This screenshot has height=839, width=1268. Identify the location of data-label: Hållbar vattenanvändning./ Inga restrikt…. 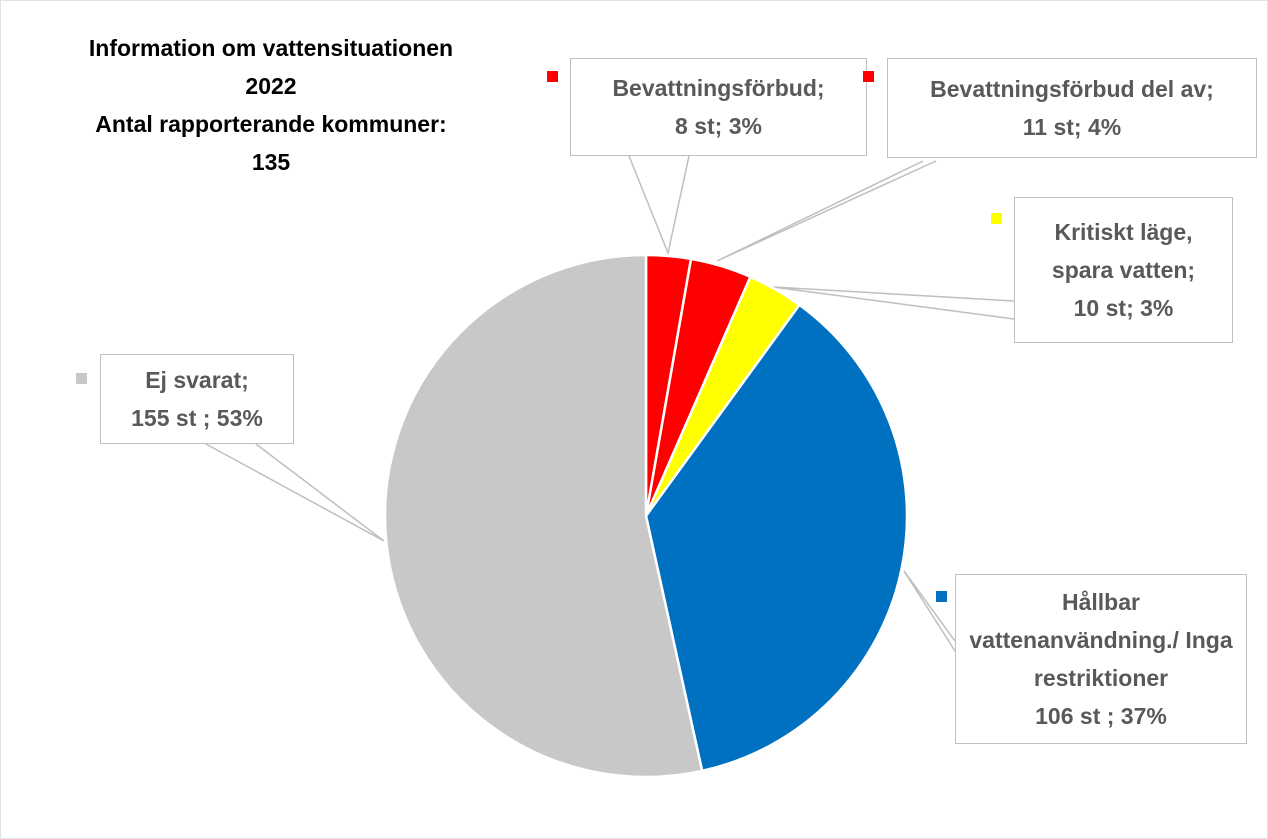
(1101, 659).